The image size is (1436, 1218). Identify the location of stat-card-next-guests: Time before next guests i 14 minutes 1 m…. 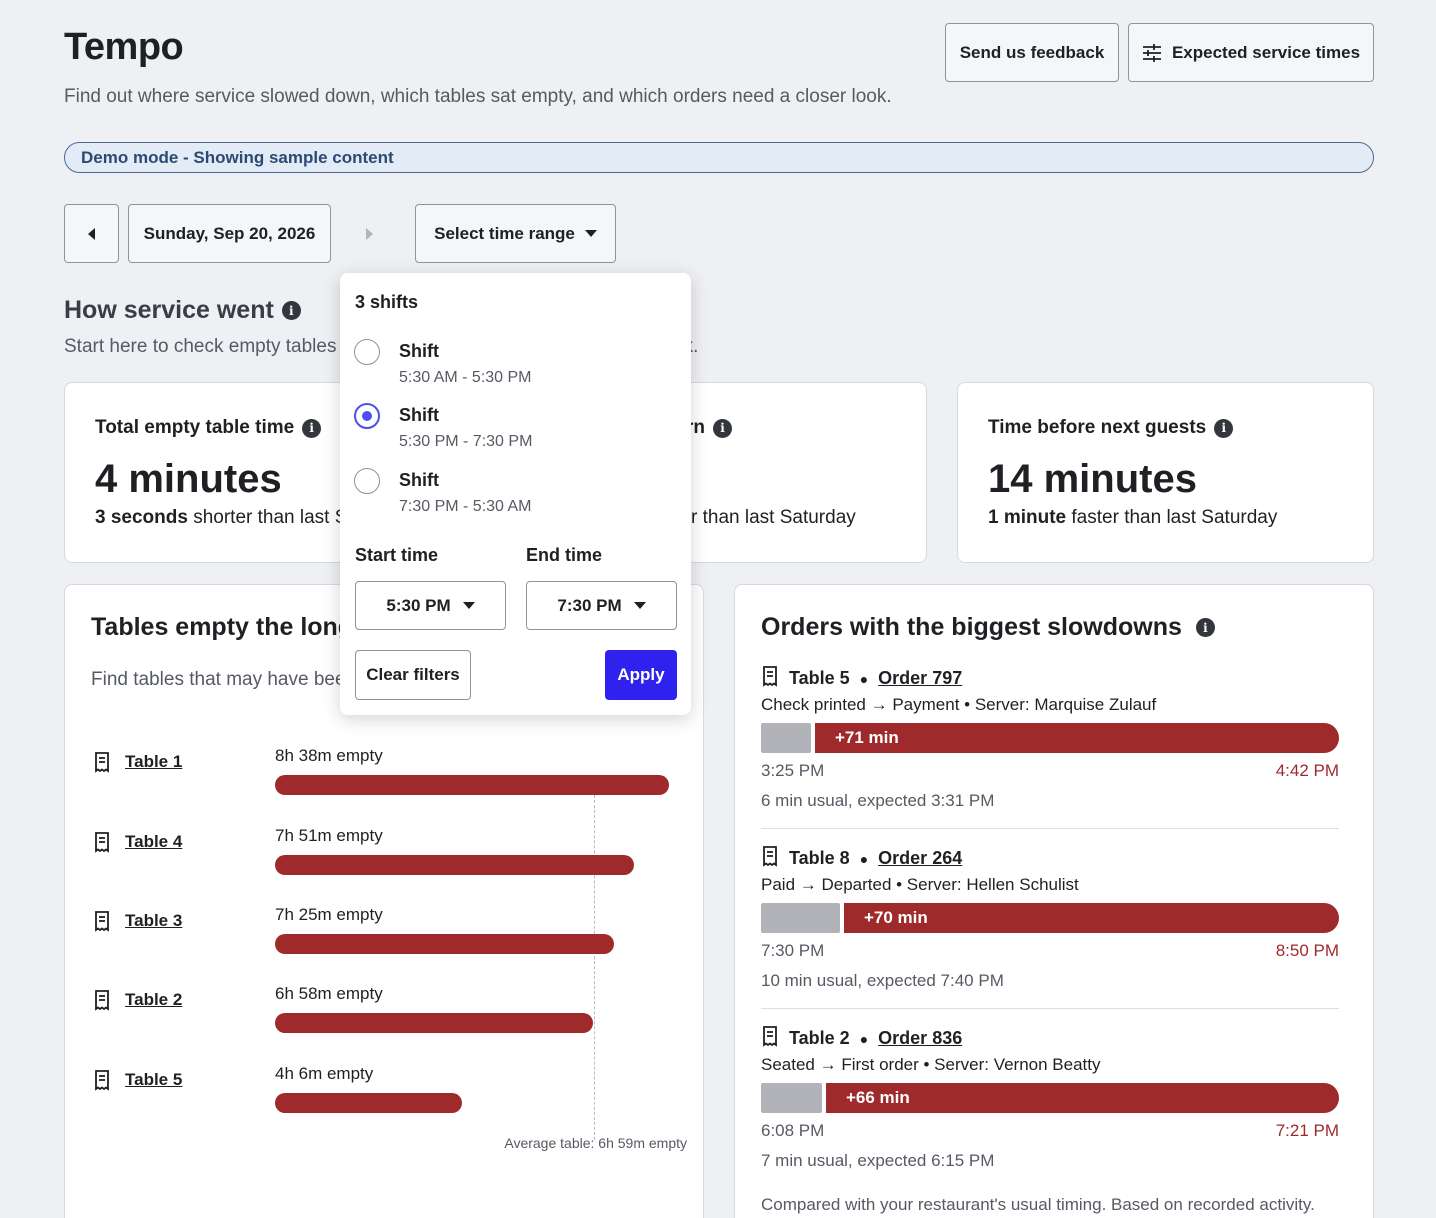
(1165, 472).